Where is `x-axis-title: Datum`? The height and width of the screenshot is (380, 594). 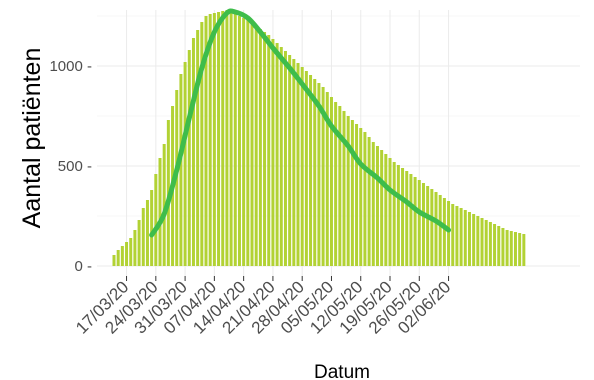
x-axis-title: Datum is located at coordinates (342, 371).